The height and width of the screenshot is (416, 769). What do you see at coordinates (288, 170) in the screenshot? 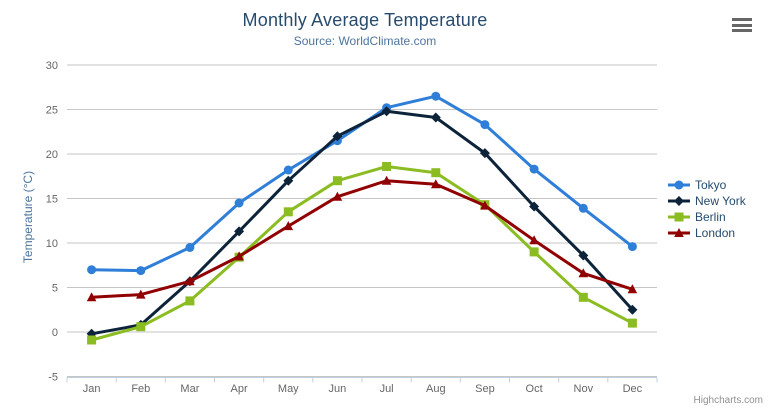
I see `tokyo-point-May` at bounding box center [288, 170].